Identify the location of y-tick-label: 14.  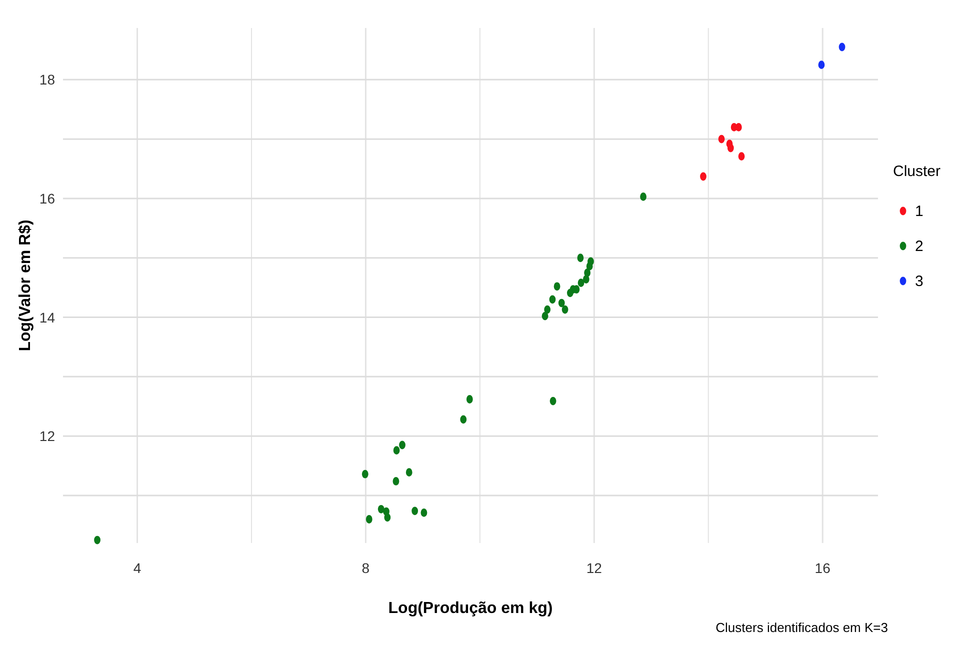
(47, 317).